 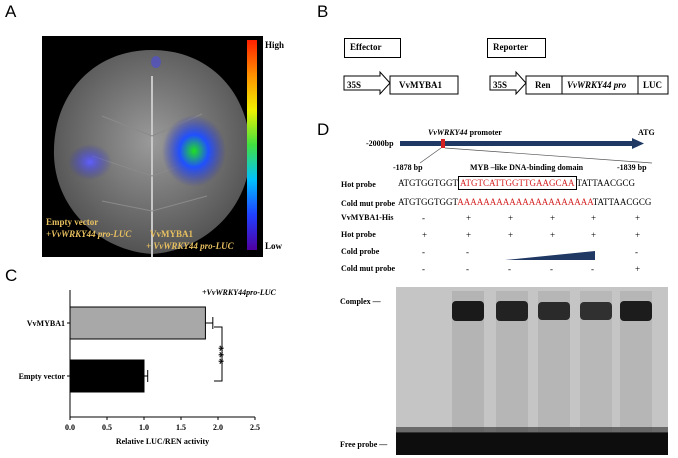 What do you see at coordinates (89, 234) in the screenshot?
I see `left-label-line2: +VvWRKY44 pro-LUC` at bounding box center [89, 234].